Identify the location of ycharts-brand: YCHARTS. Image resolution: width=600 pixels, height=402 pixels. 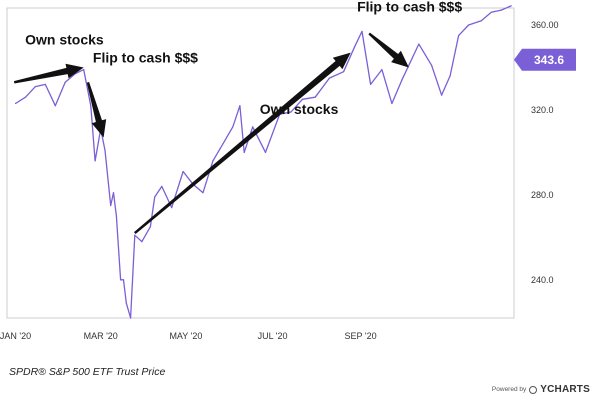
(565, 389).